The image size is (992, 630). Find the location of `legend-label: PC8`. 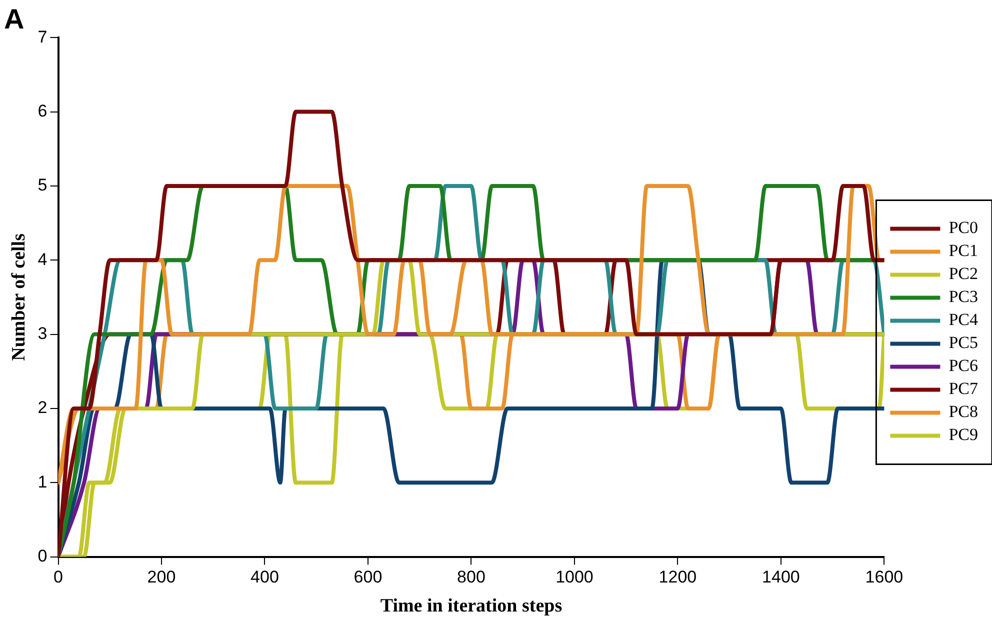

legend-label: PC8 is located at coordinates (963, 412).